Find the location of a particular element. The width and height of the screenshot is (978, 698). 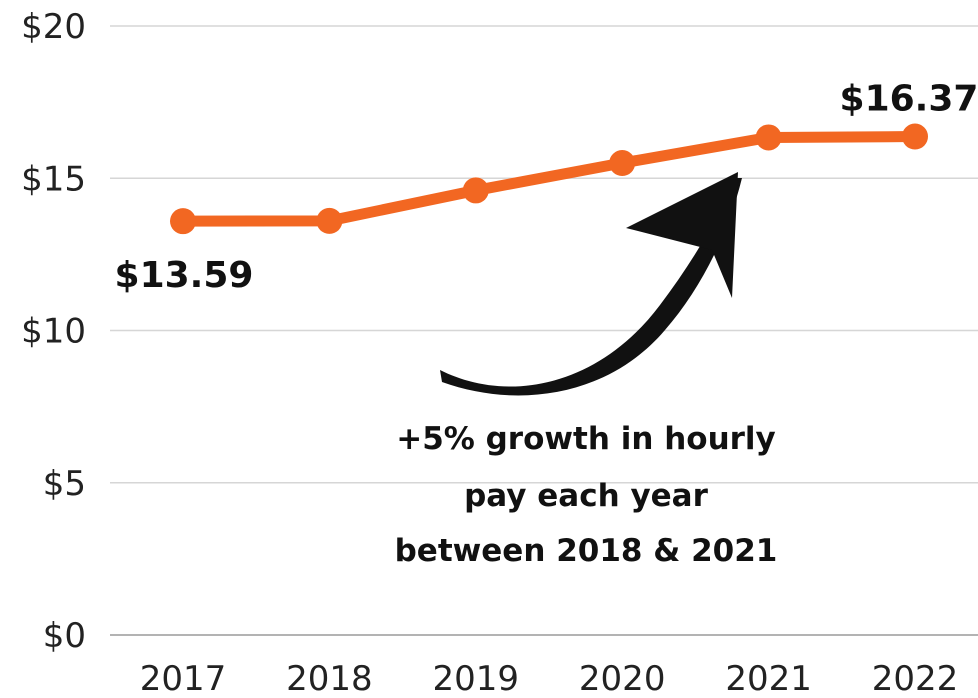

y-axis-ticks: $0 $5 $10 $15 $20 is located at coordinates (53, 331).